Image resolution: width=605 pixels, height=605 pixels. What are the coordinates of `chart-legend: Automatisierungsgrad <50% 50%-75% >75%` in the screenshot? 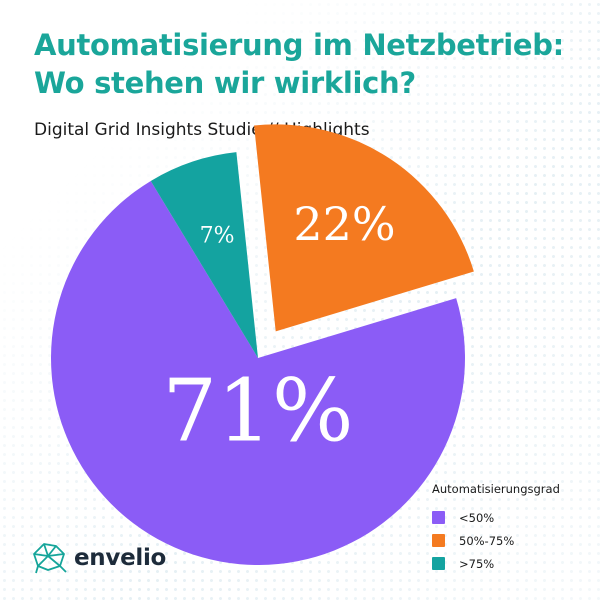 It's located at (514, 528).